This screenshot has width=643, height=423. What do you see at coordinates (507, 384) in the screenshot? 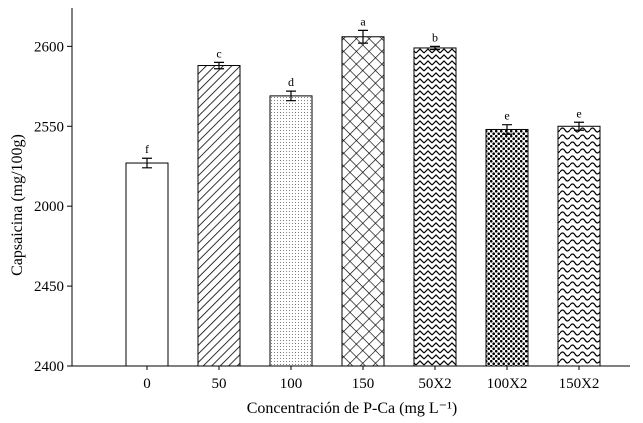
I see `x-tick-label: 100X2` at bounding box center [507, 384].